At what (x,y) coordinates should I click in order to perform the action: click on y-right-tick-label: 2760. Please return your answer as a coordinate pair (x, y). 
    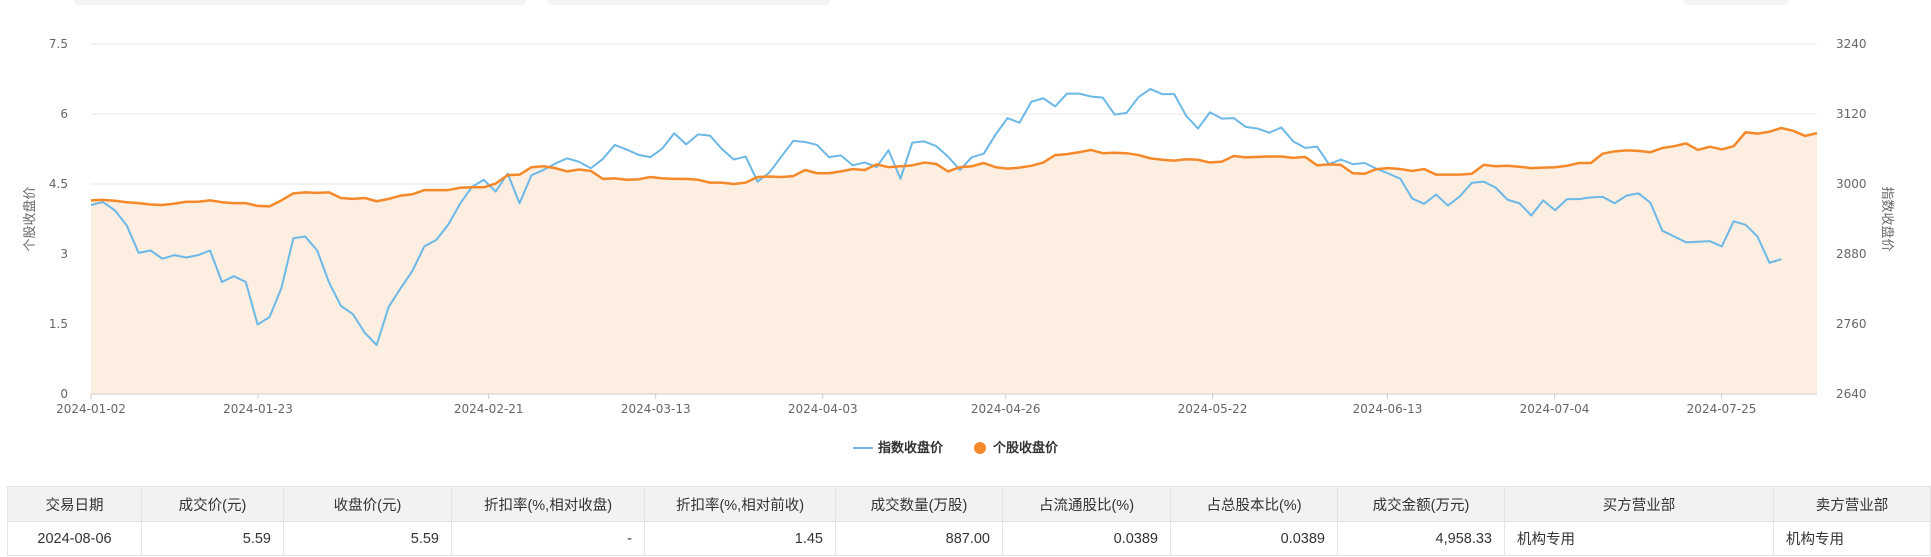
    Looking at the image, I should click on (1851, 324).